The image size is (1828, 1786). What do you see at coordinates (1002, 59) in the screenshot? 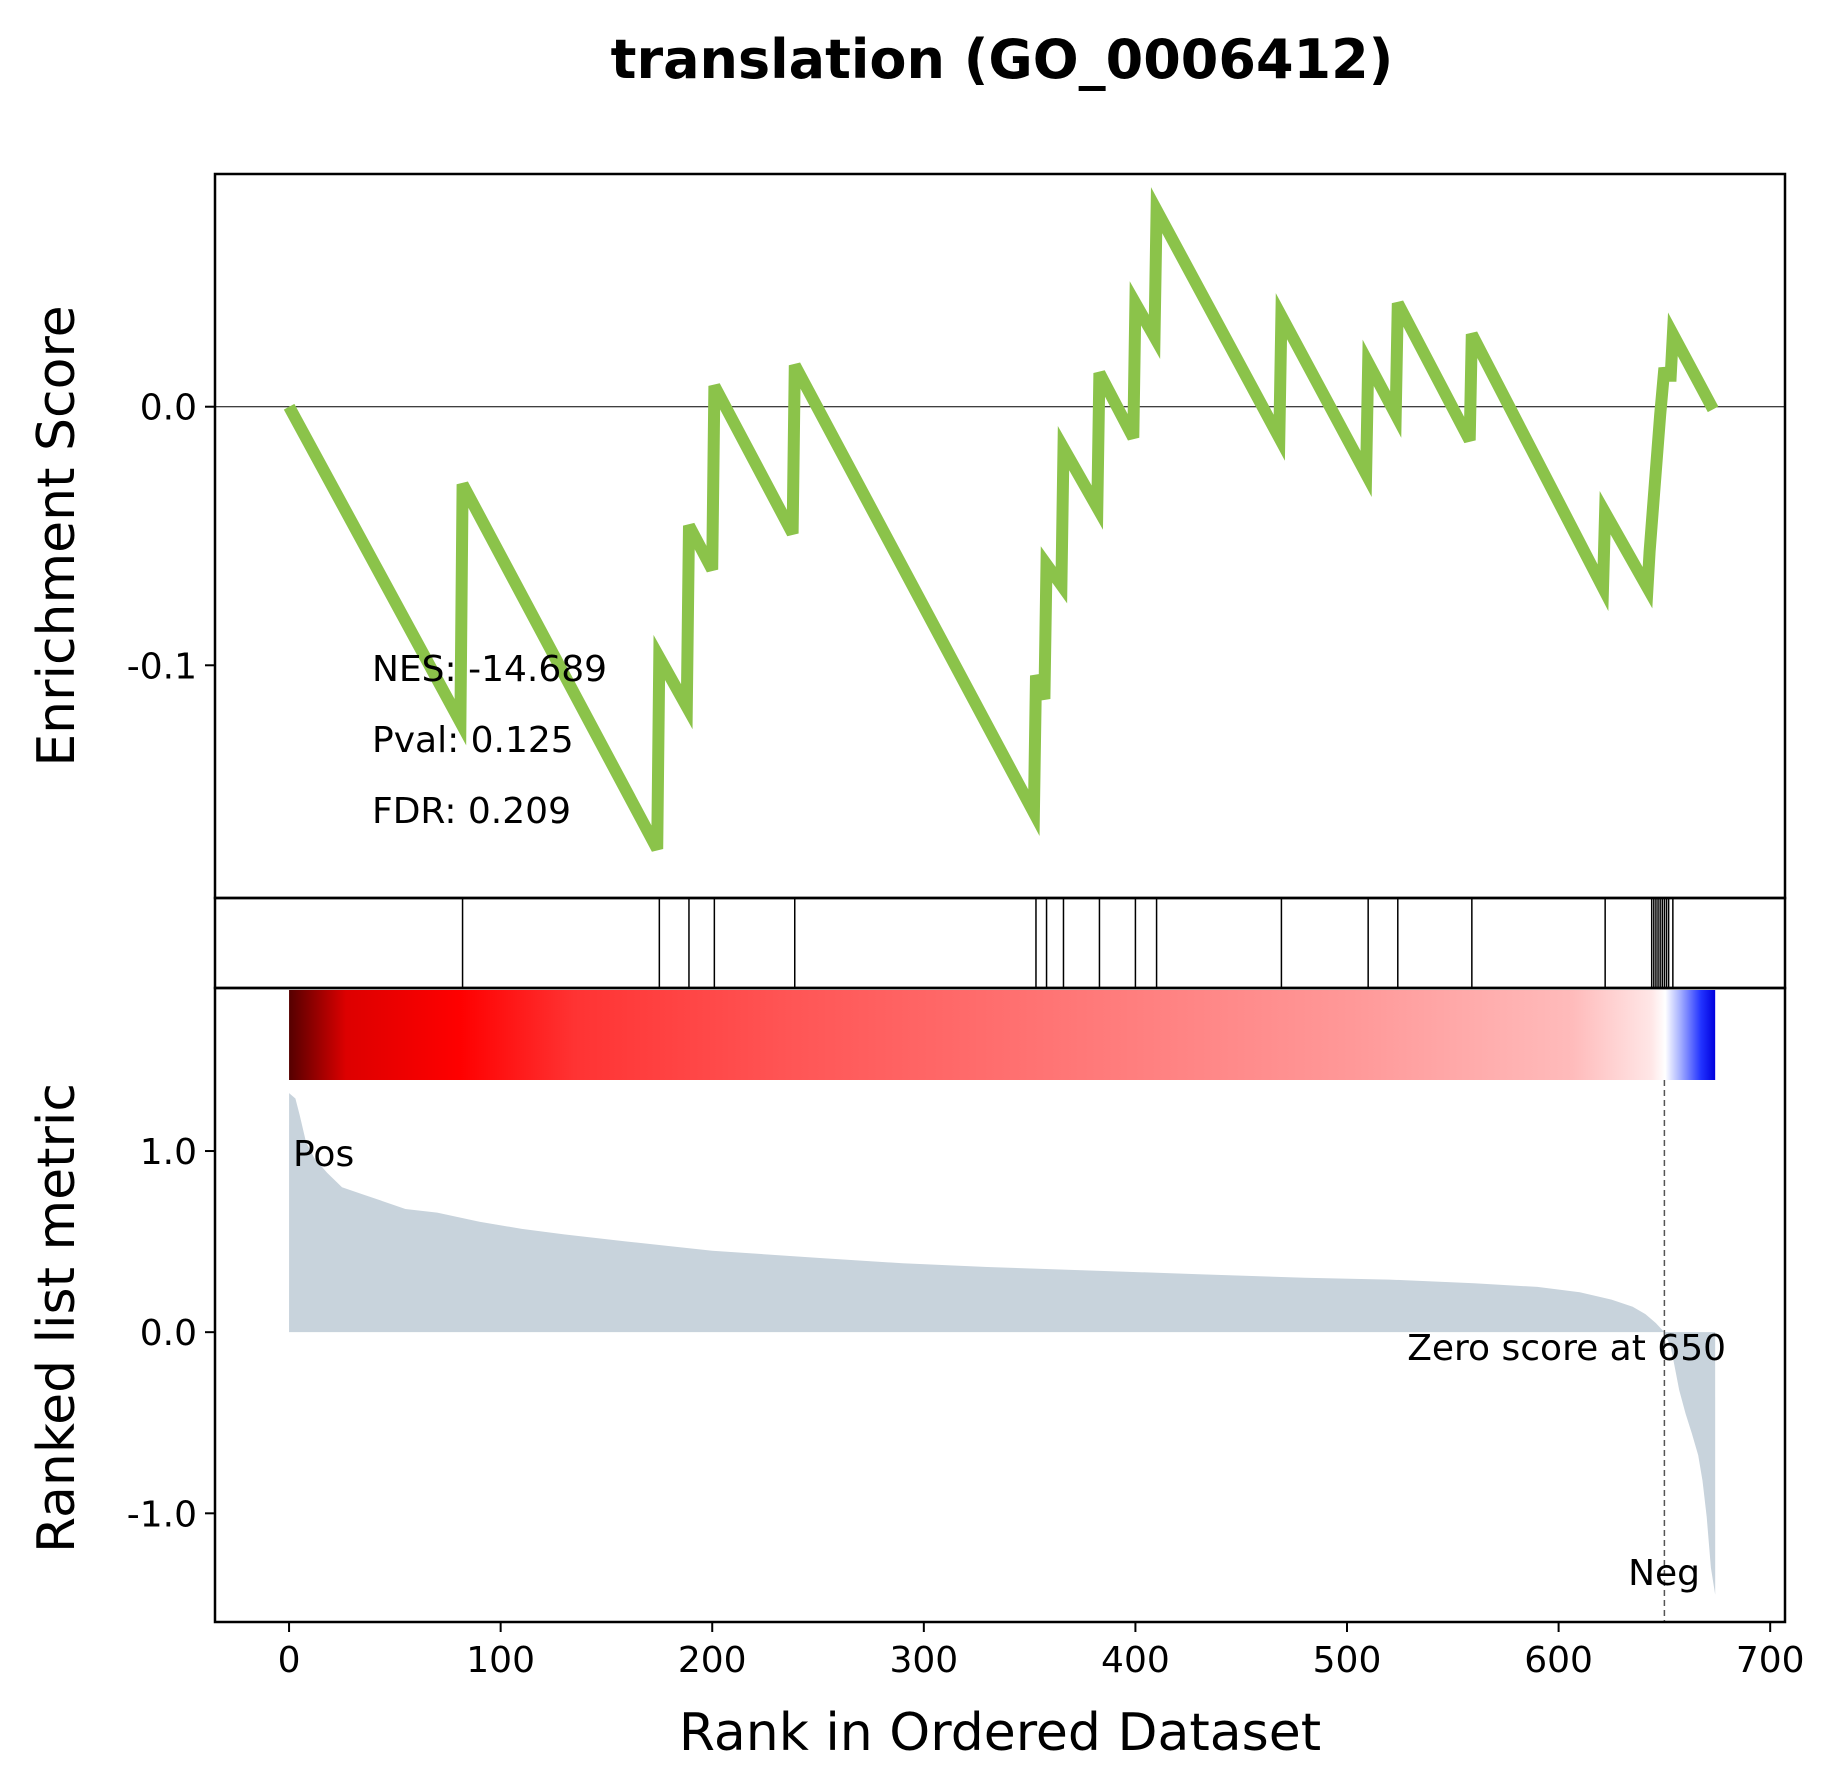
I see `chart-title: translation (GO_0006412)` at bounding box center [1002, 59].